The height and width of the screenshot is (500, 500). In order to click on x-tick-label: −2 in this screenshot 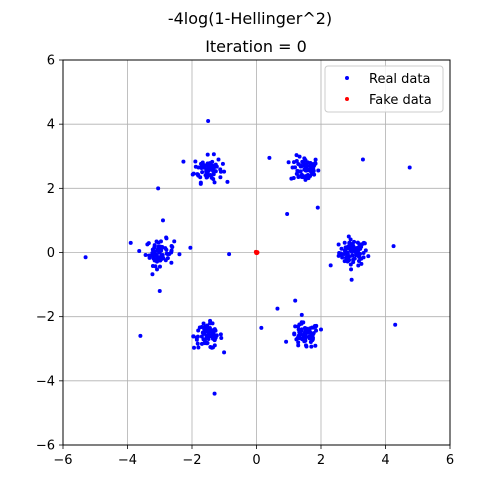, I will do `click(191, 460)`.